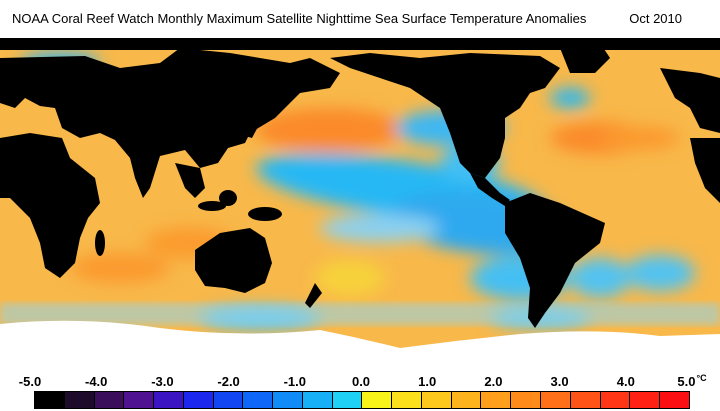 The width and height of the screenshot is (720, 411). What do you see at coordinates (655, 18) in the screenshot?
I see `map-date: Oct 2010` at bounding box center [655, 18].